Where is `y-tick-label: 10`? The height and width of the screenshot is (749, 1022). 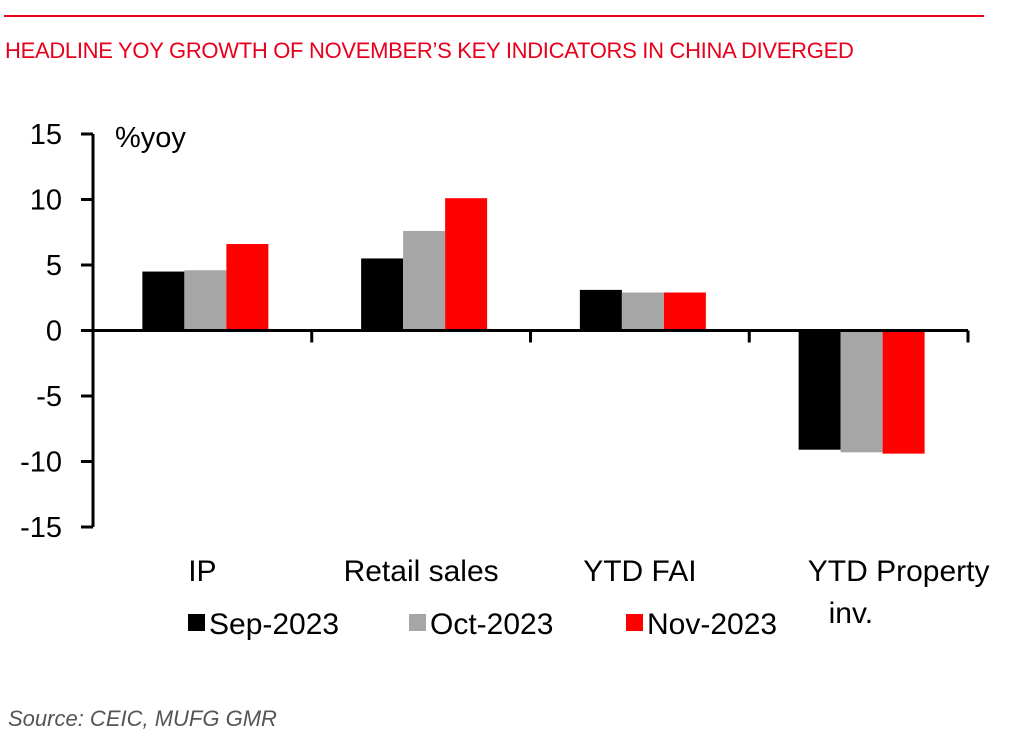 y-tick-label: 10 is located at coordinates (46, 201).